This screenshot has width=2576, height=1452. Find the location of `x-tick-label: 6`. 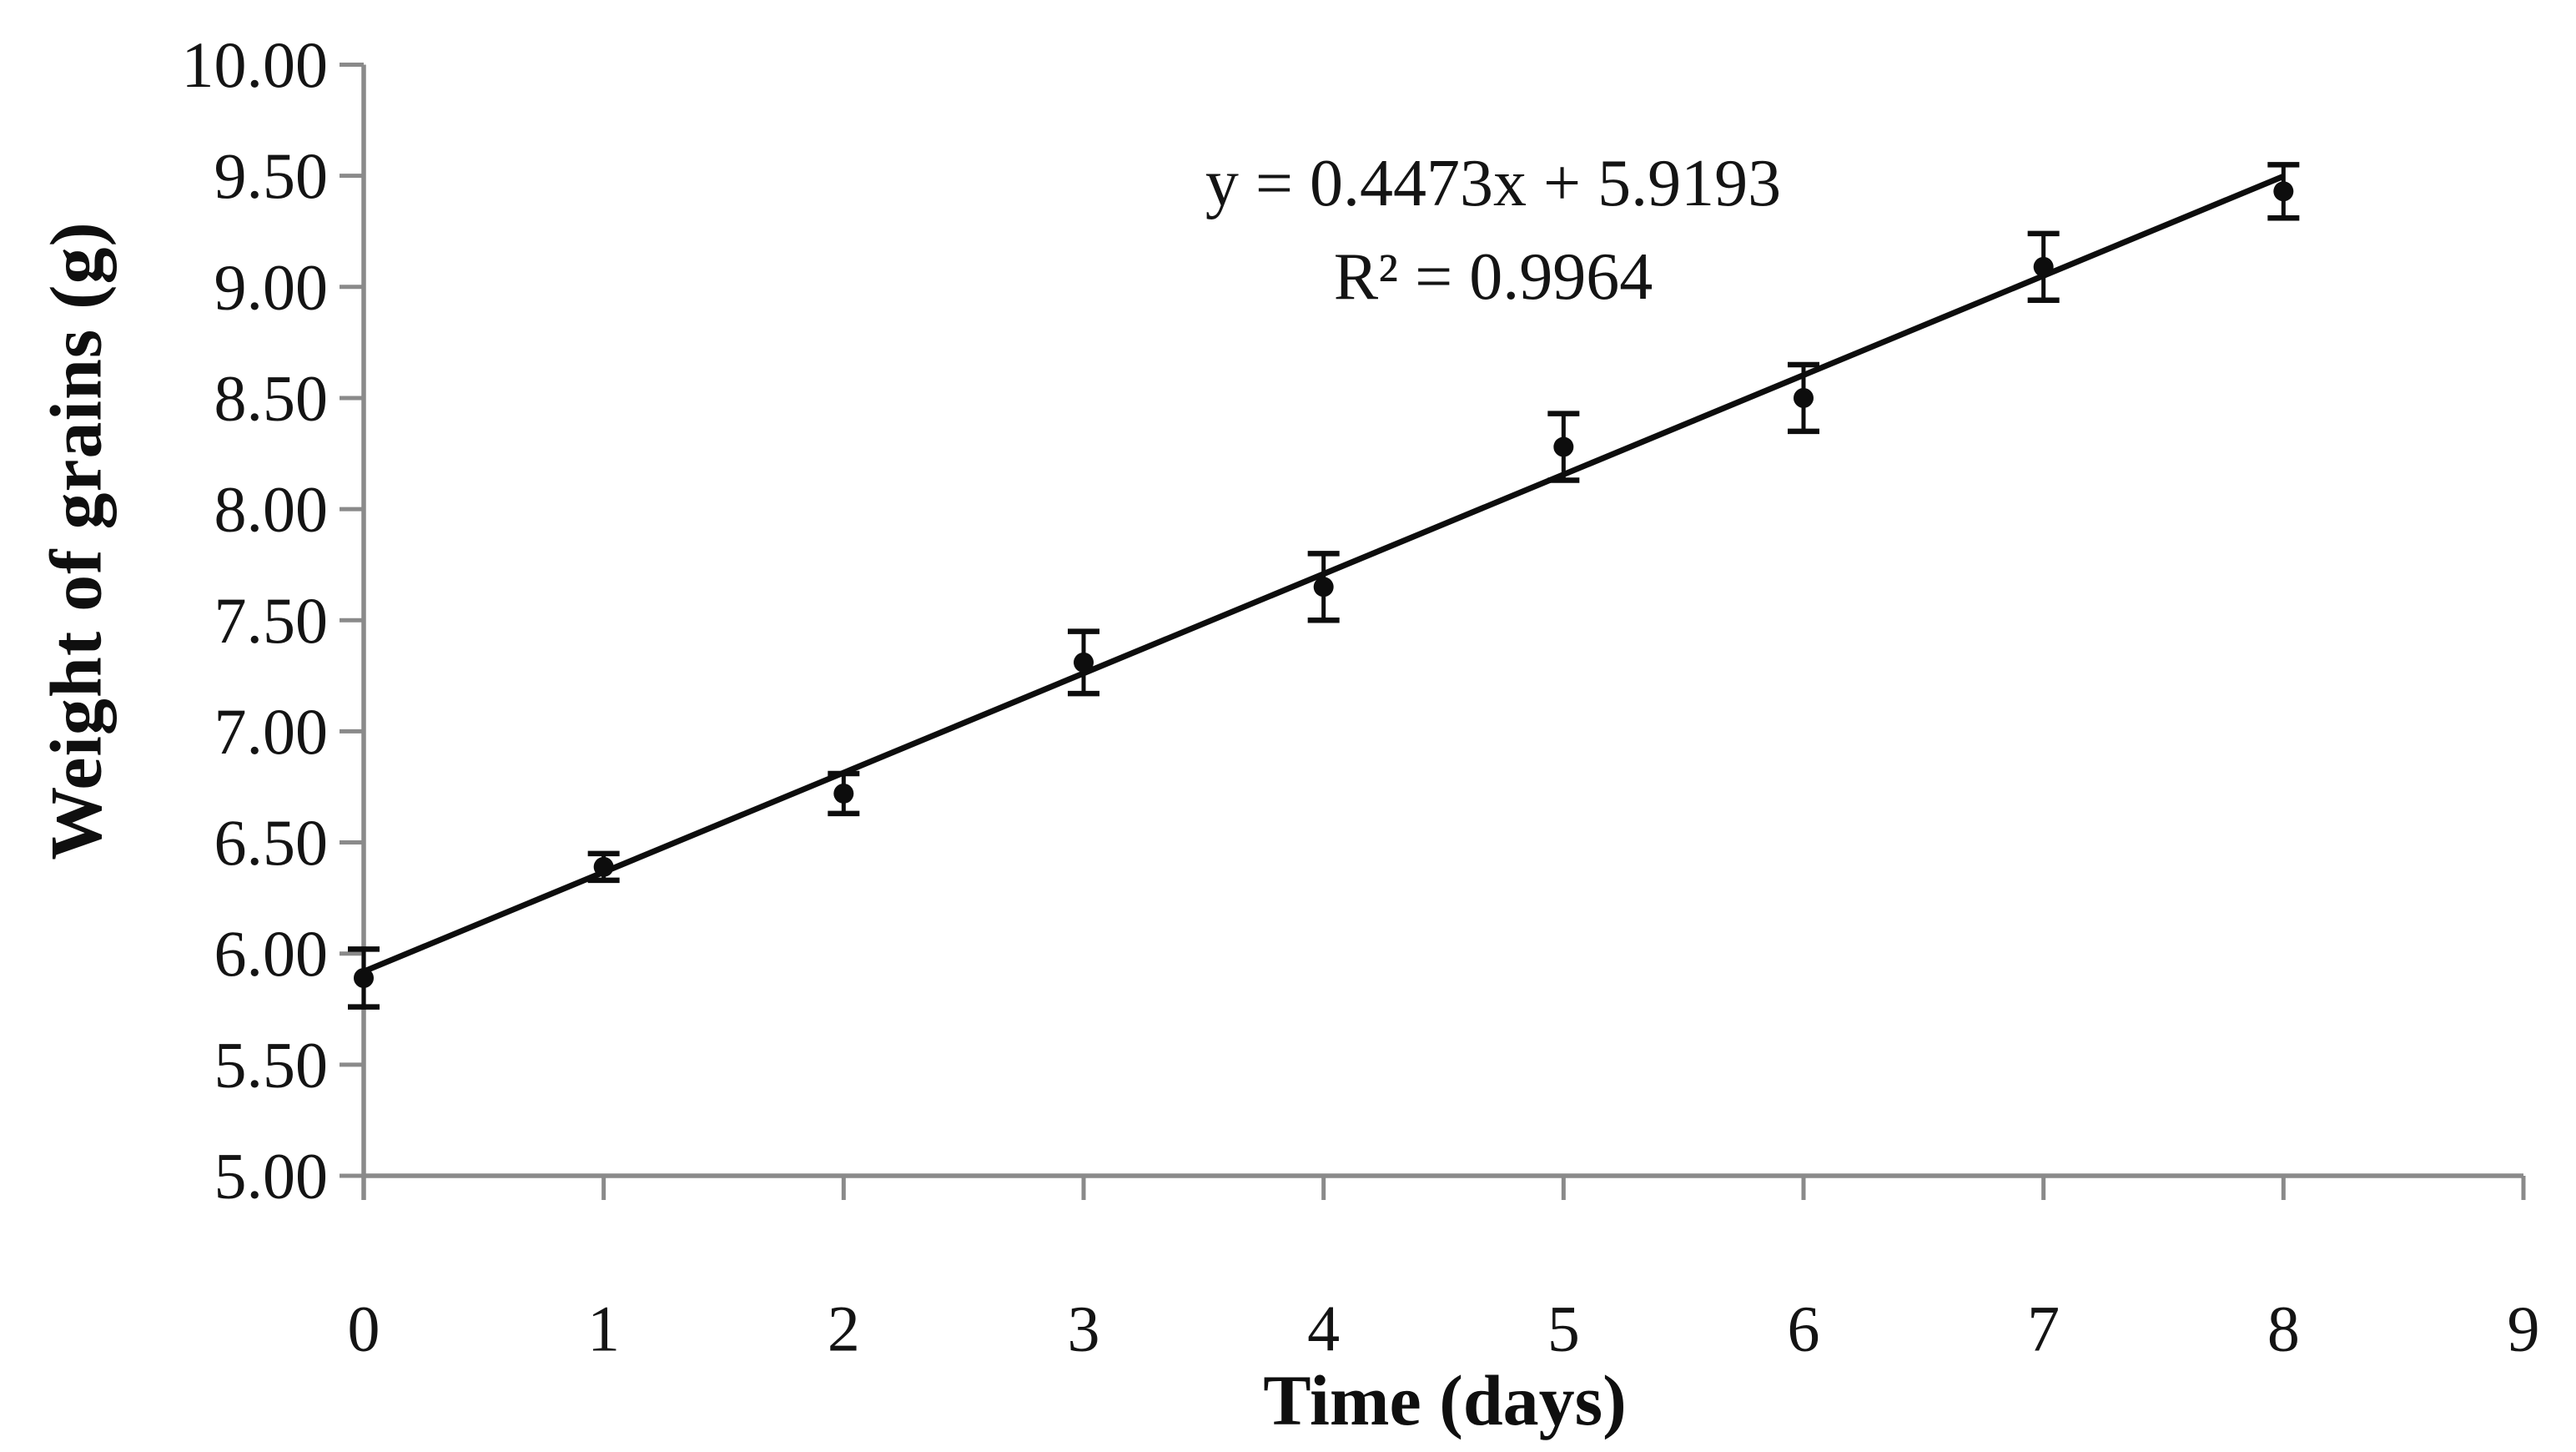

x-tick-label: 6 is located at coordinates (1804, 1329).